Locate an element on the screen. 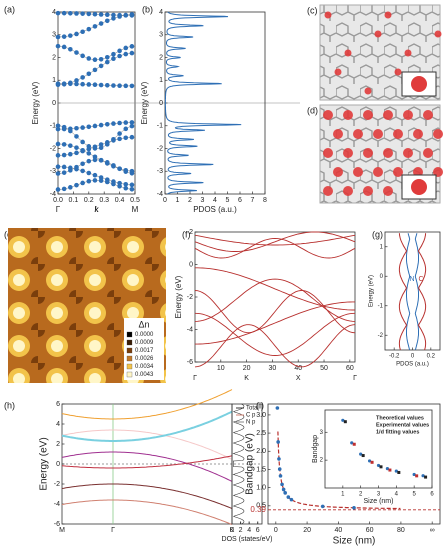 The image size is (445, 557). x-tick-label: 20 is located at coordinates (307, 530).